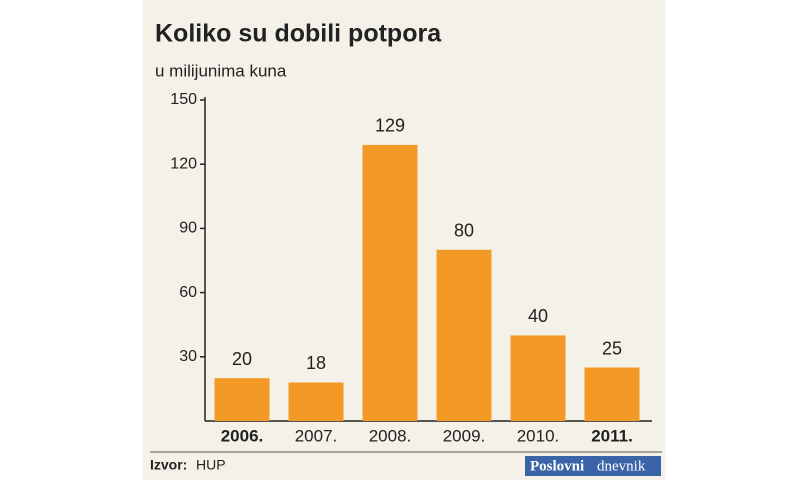 This screenshot has height=480, width=800. I want to click on value-label: 25, so click(612, 348).